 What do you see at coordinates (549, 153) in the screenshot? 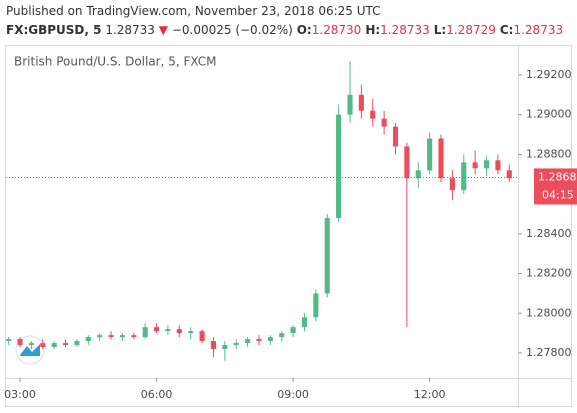
I see `y-tick-label: 1.28800` at bounding box center [549, 153].